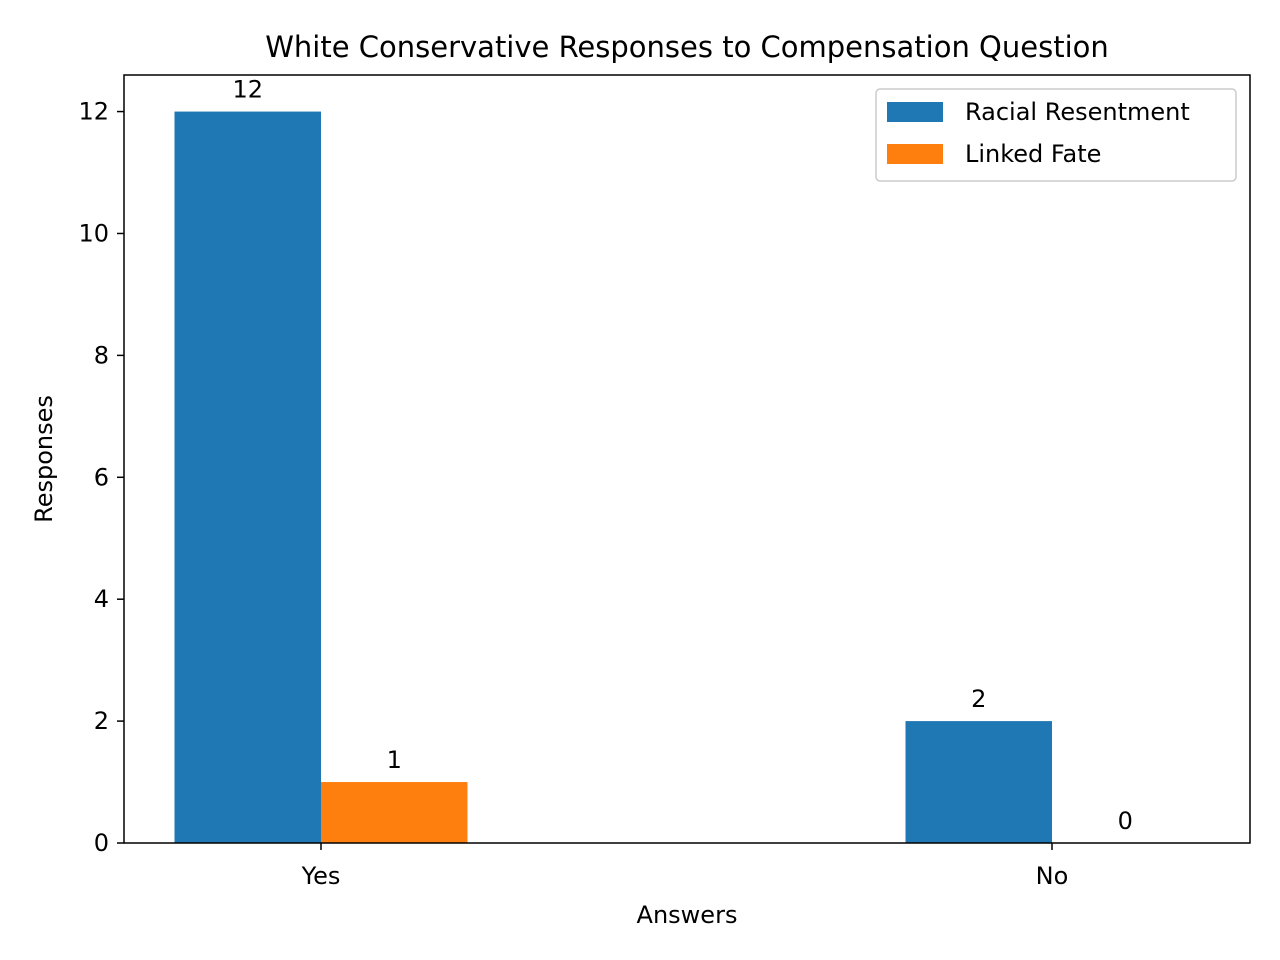  I want to click on bar-value-label: 1, so click(394, 760).